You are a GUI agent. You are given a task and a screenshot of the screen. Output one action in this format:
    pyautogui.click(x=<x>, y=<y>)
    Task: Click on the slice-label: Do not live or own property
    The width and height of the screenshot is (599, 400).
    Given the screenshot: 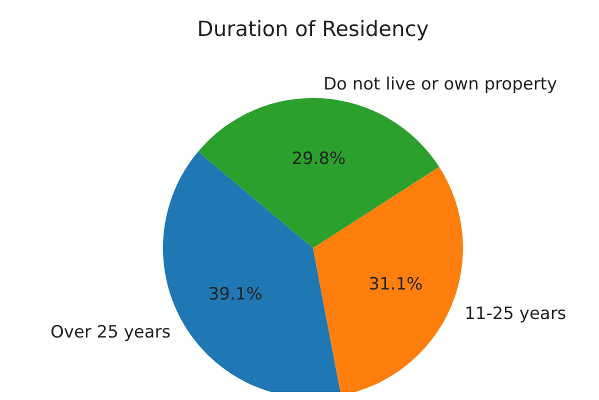 What is the action you would take?
    pyautogui.click(x=440, y=84)
    